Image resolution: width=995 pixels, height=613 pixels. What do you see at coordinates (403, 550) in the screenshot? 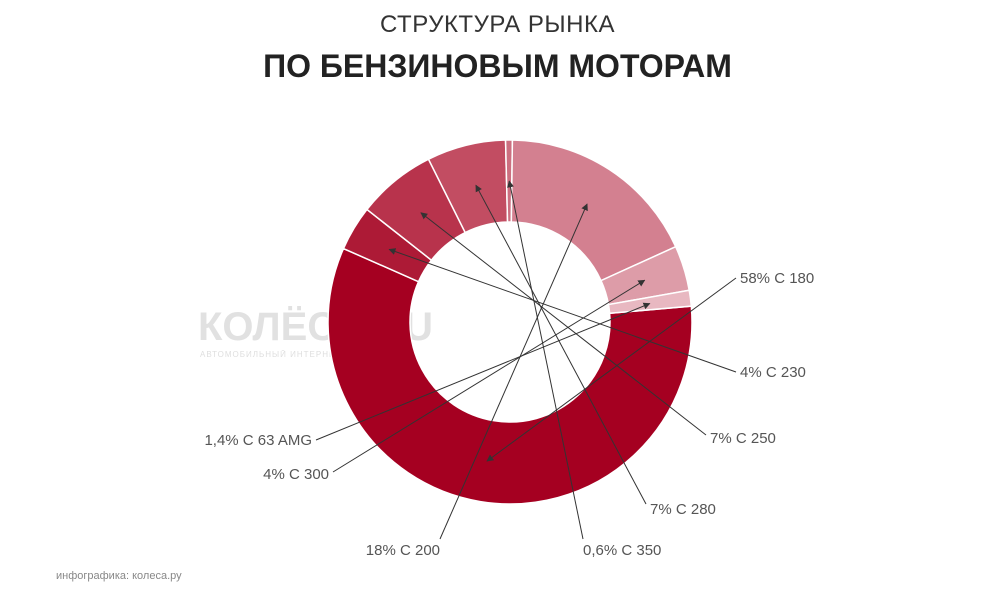
I see `slice-label-6: 18% C 200` at bounding box center [403, 550].